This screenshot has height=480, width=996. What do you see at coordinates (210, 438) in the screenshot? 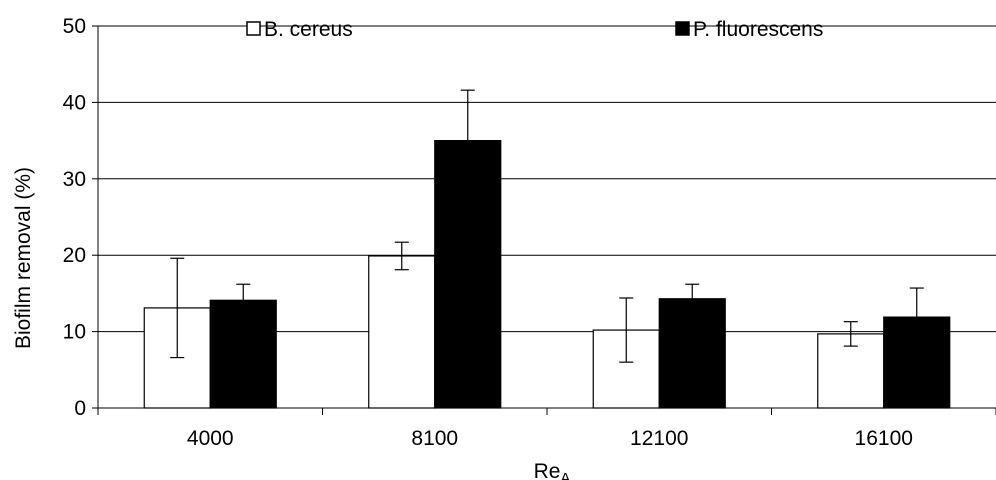
I see `x-tick-label: 4000` at bounding box center [210, 438].